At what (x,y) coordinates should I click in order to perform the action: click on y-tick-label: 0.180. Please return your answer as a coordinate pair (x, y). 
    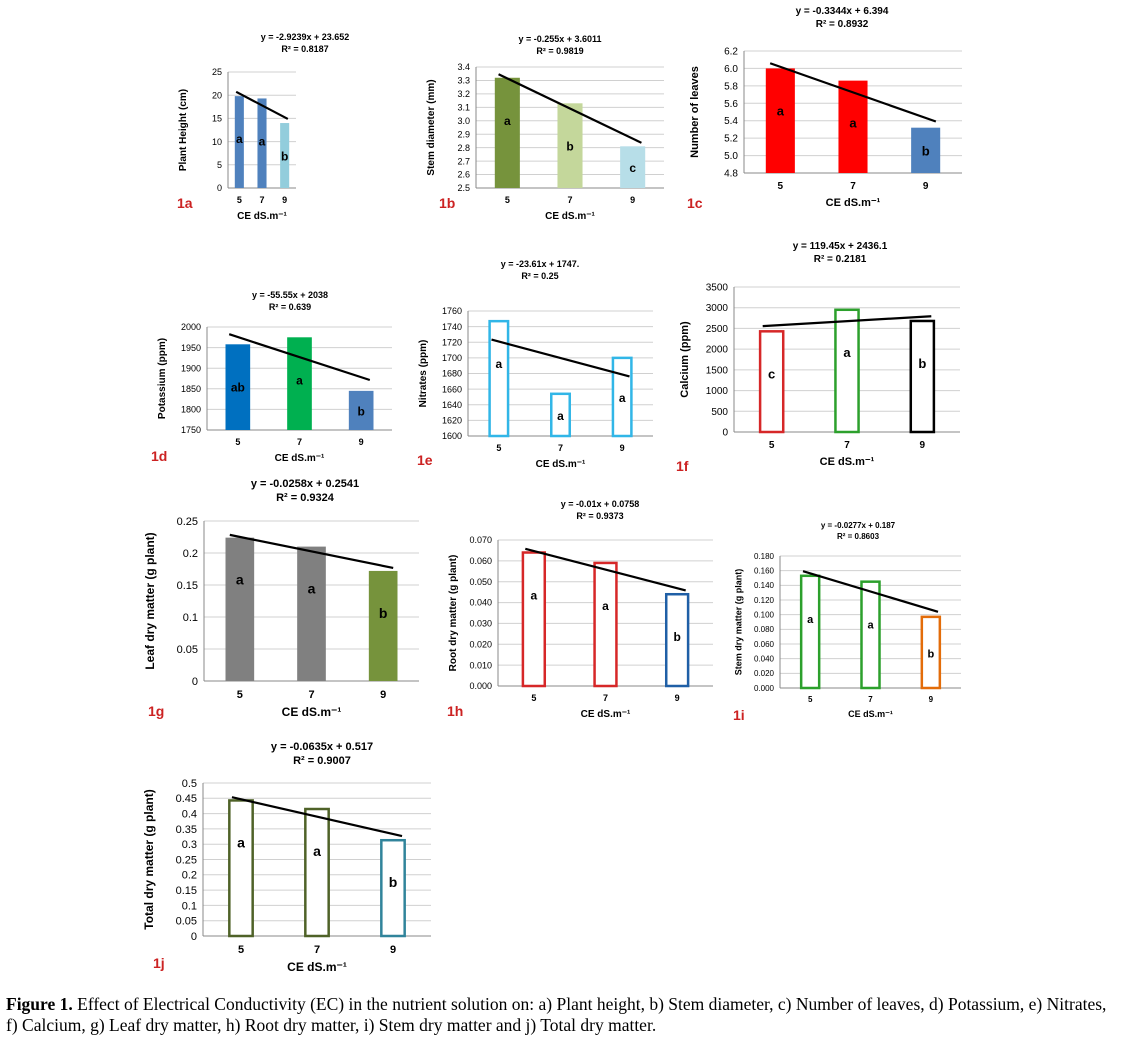
    Looking at the image, I should click on (764, 556).